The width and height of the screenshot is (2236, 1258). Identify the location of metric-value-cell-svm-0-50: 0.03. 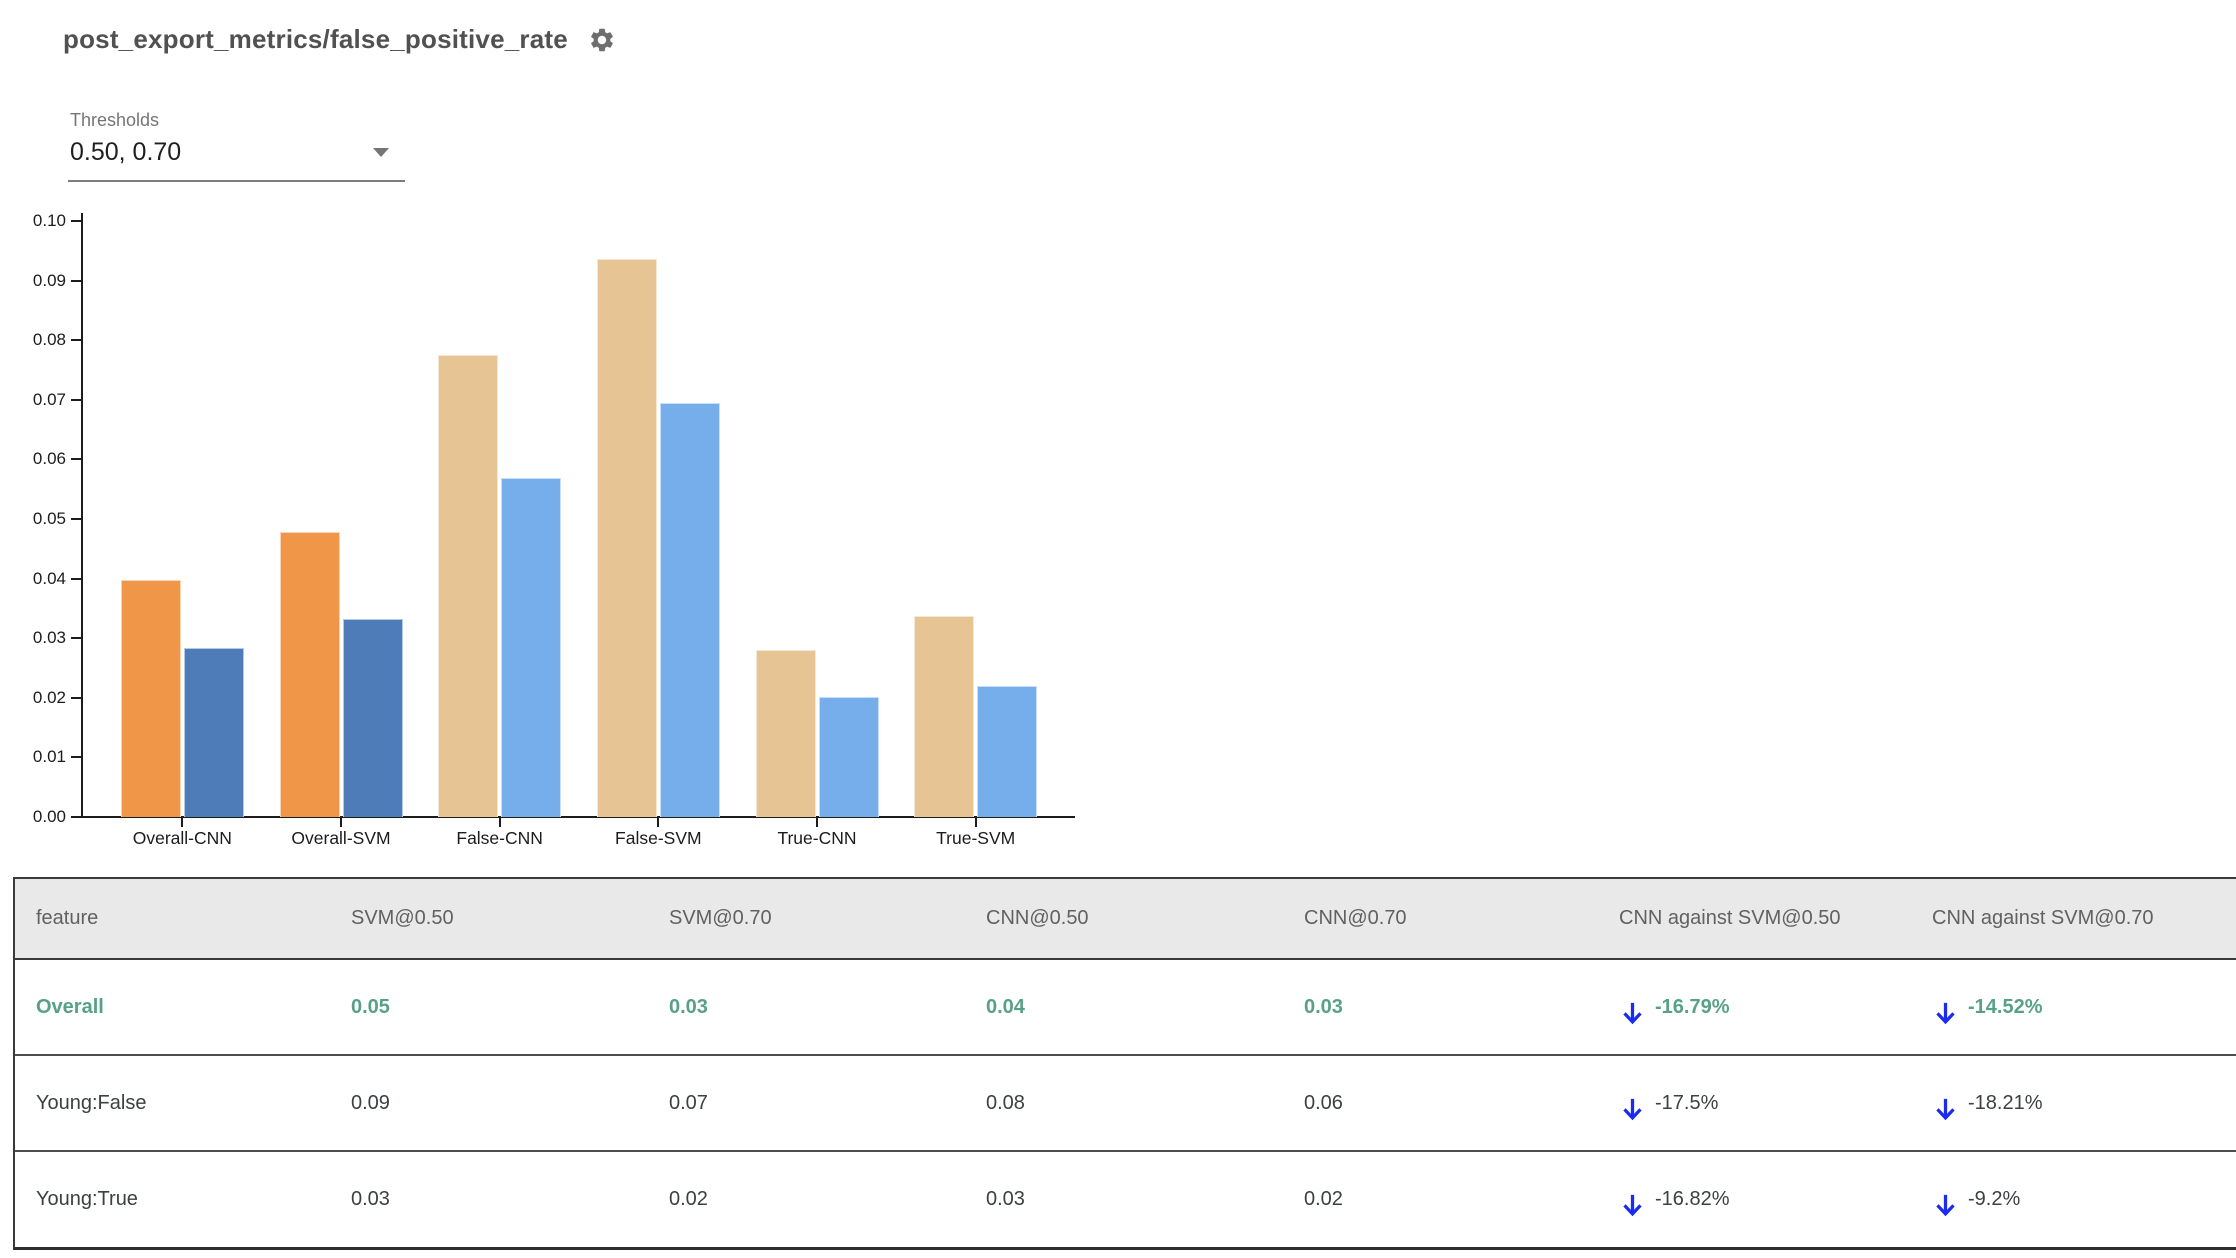
(370, 1199).